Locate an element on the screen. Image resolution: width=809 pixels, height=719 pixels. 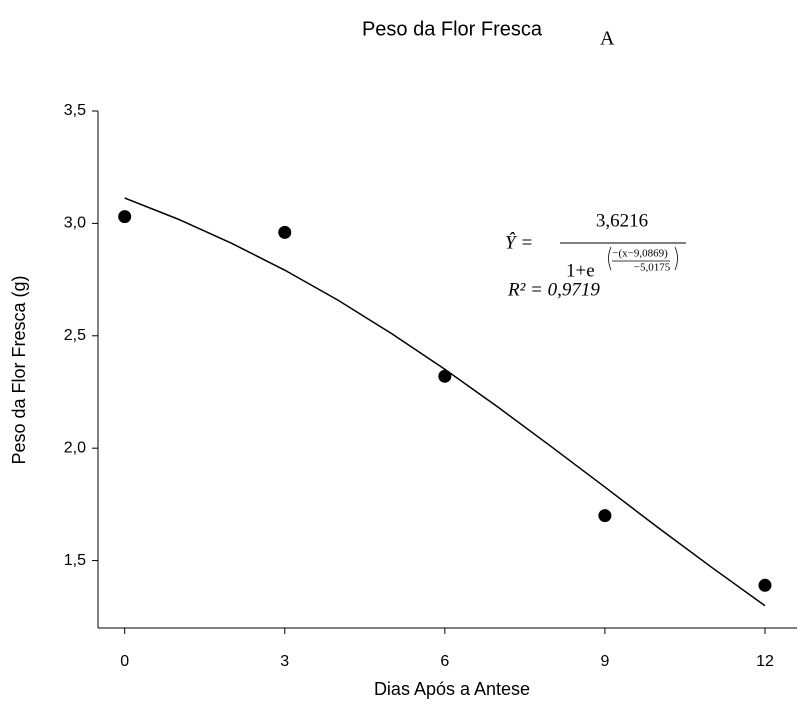
y-tick-label: 2,5 is located at coordinates (75, 335).